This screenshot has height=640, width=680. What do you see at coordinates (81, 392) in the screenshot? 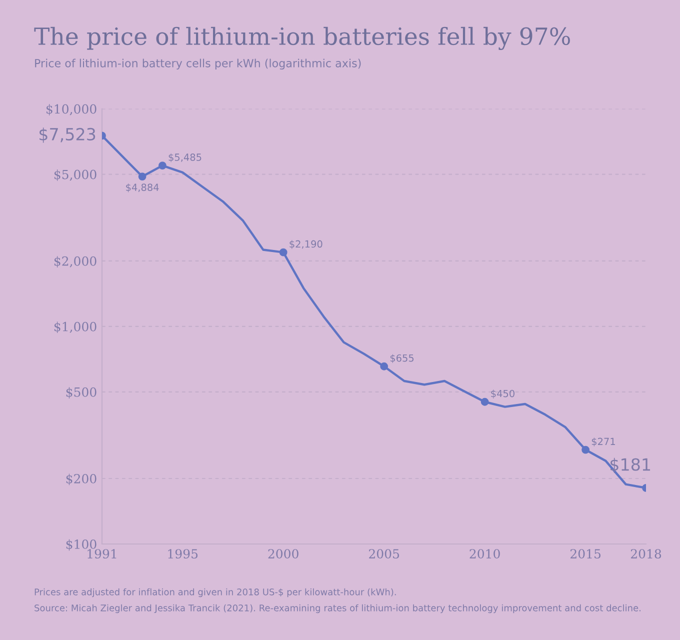
I see `y-tick-label: $500` at bounding box center [81, 392].